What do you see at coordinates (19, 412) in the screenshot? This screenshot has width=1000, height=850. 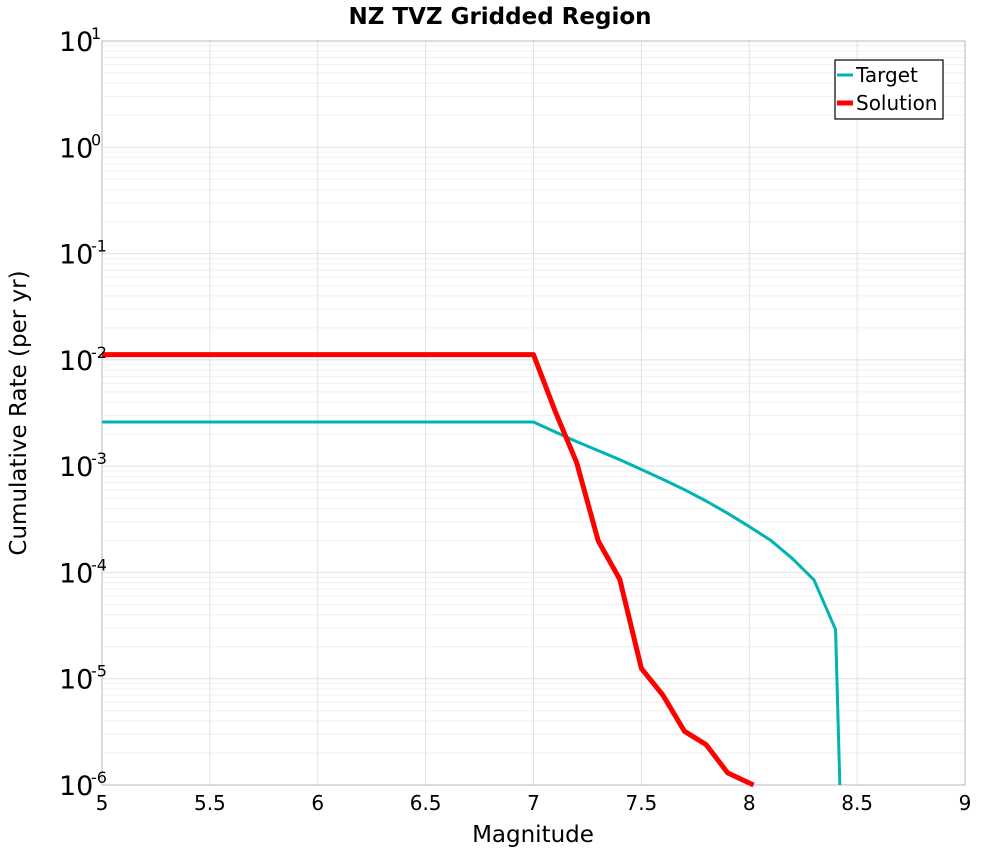 I see `y-axis-label: Cumulative Rate (per yr)` at bounding box center [19, 412].